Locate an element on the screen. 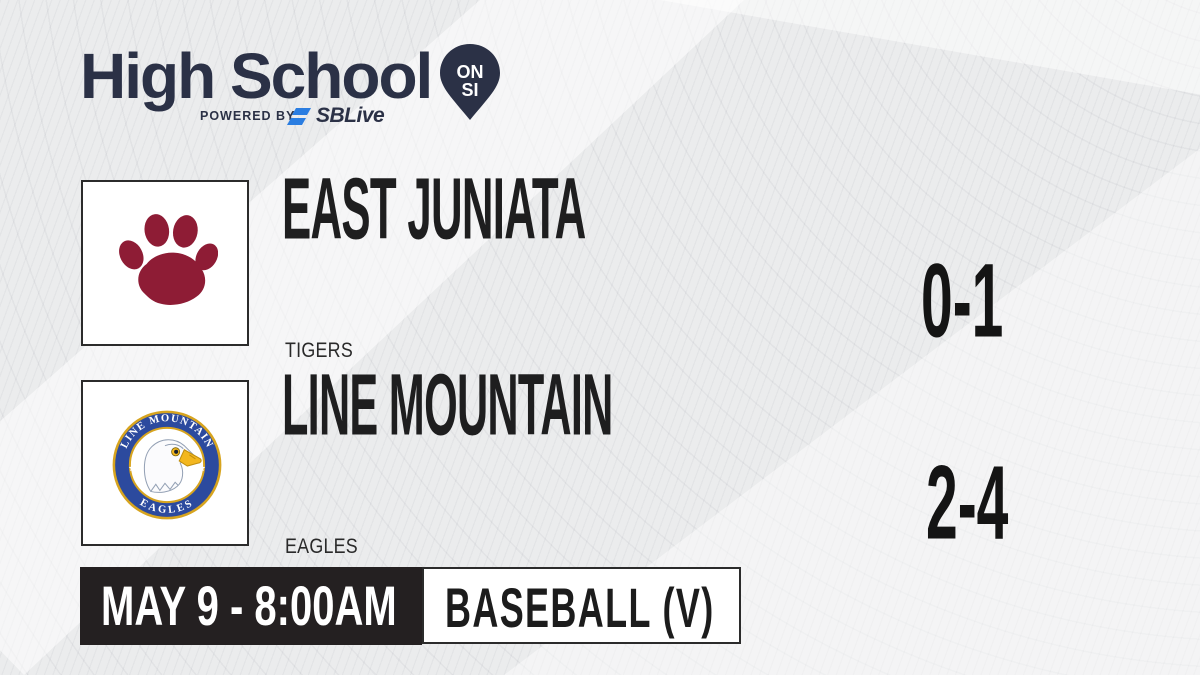 This screenshot has width=1200, height=675. team2-record: 2-4 is located at coordinates (967, 503).